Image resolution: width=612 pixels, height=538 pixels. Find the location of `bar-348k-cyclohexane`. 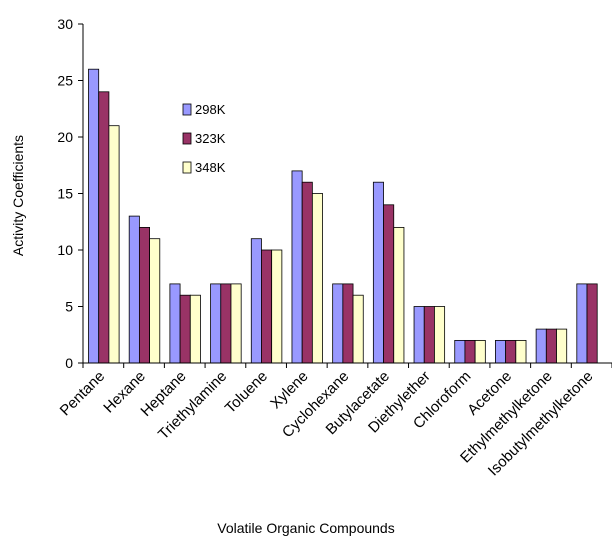

bar-348k-cyclohexane is located at coordinates (358, 329).